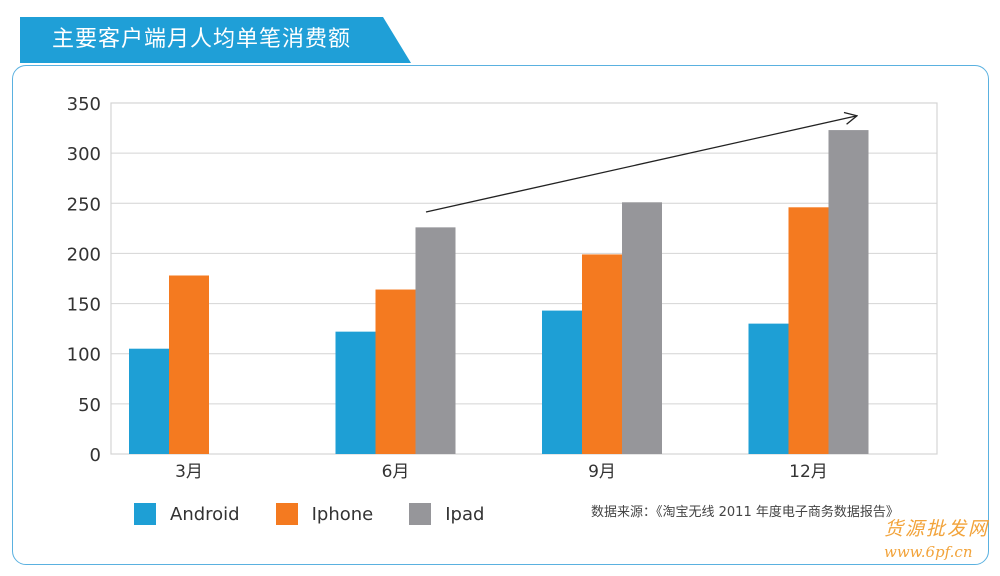  I want to click on legend-label-iphone: Iphone, so click(342, 514).